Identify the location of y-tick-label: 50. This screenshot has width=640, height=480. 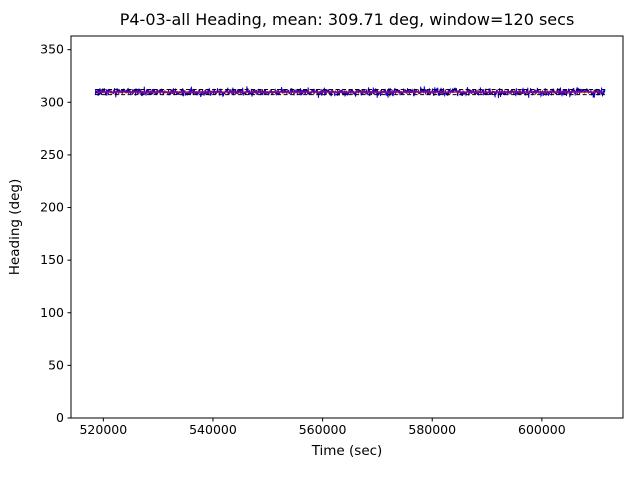
(56, 364).